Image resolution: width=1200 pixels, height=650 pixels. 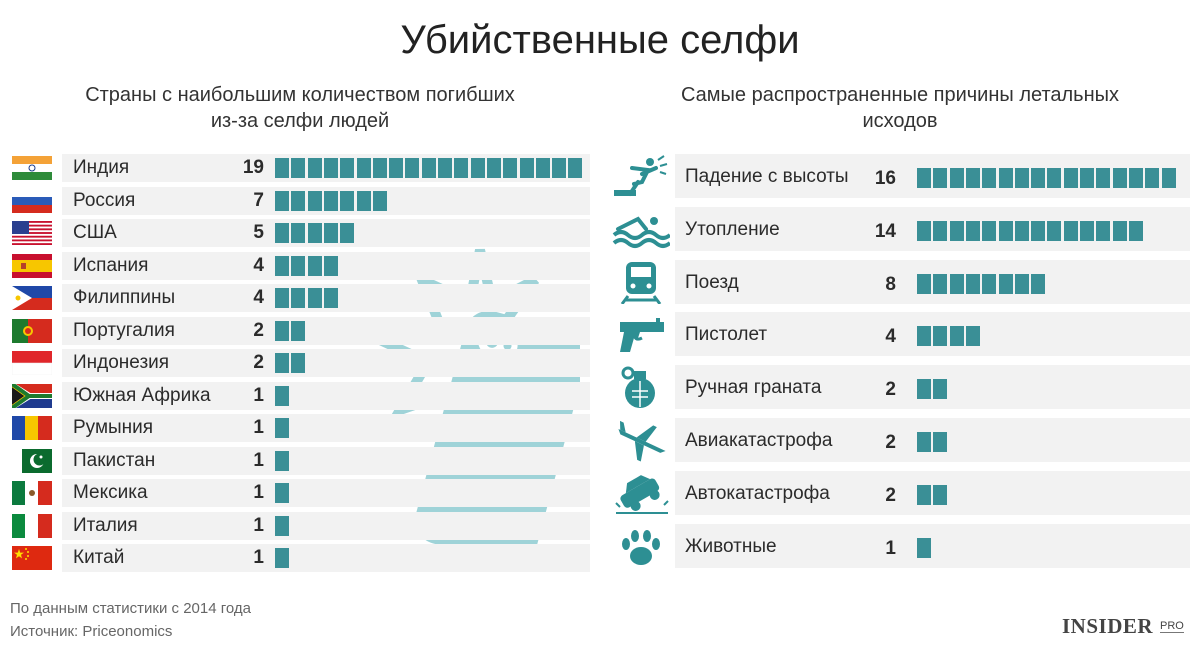 What do you see at coordinates (641, 547) in the screenshot?
I see `animal-paw-icon` at bounding box center [641, 547].